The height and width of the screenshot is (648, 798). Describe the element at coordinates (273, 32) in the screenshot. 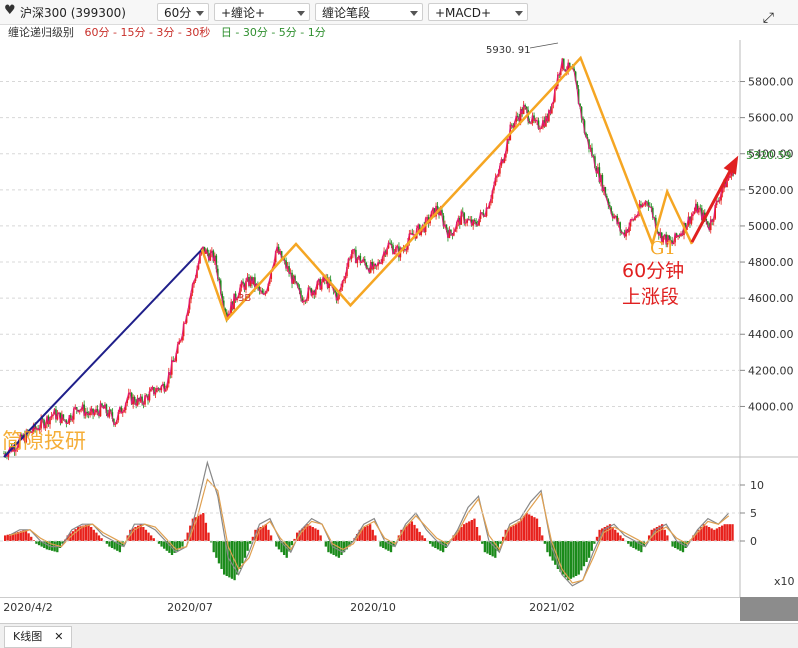

I see `legend-green-levels: 日 - 30分 - 5分 - 1分` at that location.